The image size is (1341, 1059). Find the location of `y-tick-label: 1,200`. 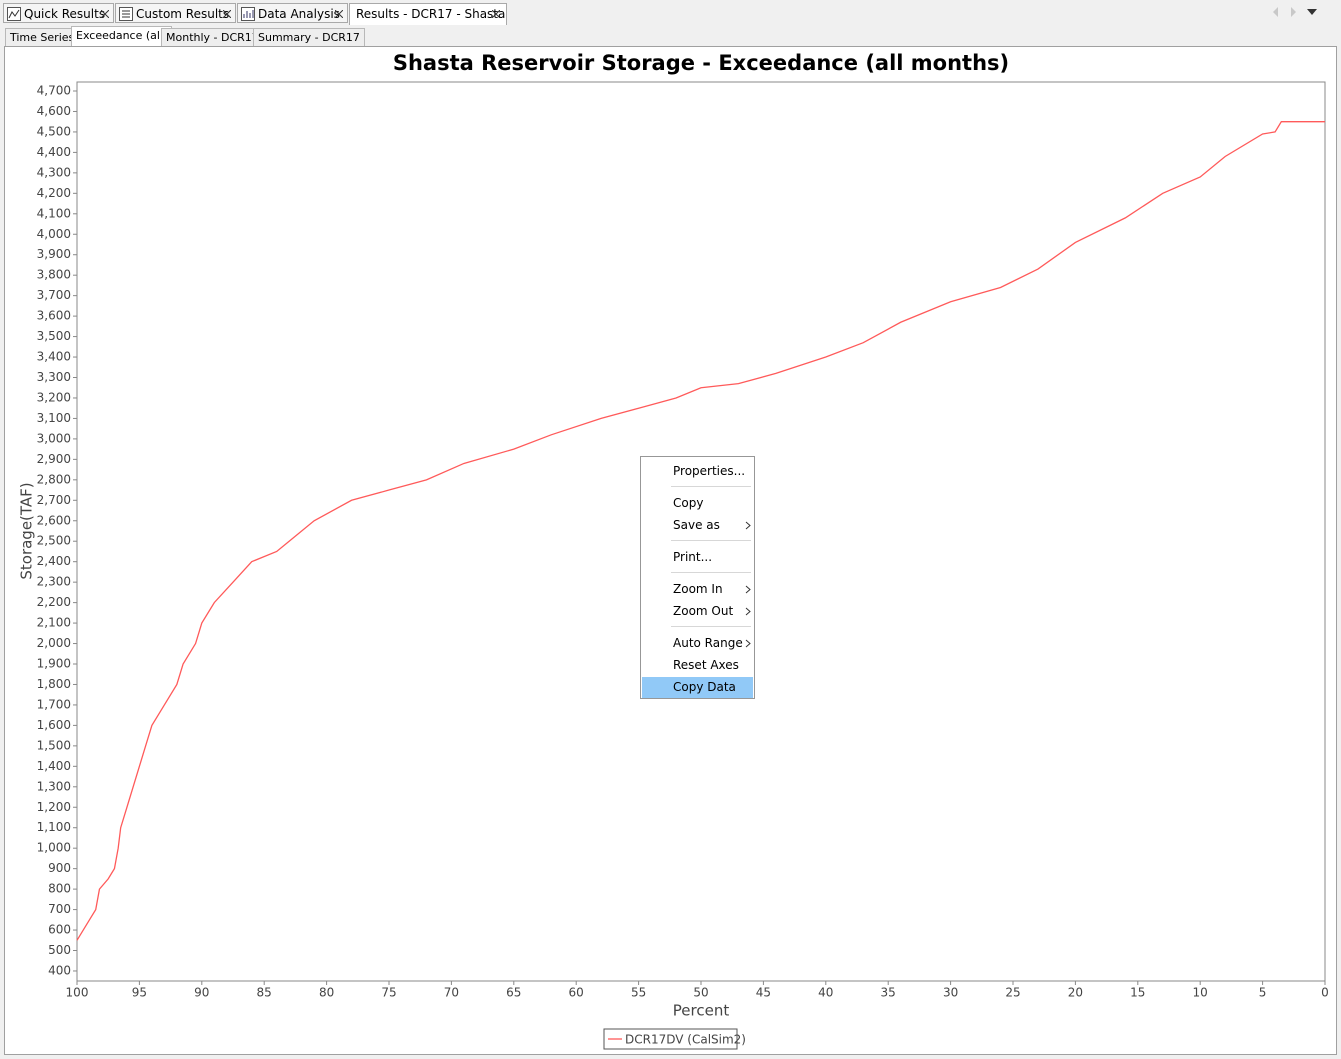

y-tick-label: 1,200 is located at coordinates (54, 807).